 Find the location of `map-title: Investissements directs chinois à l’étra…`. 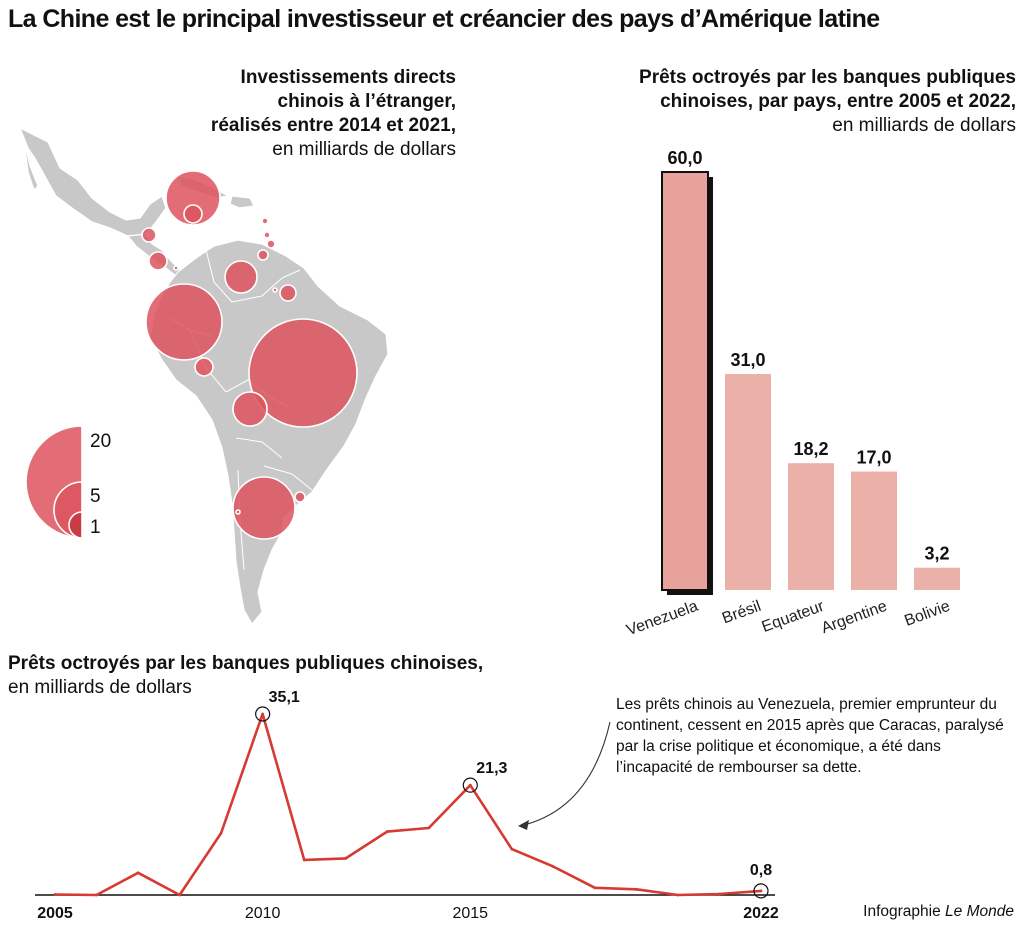

map-title: Investissements directs chinois à l’étra… is located at coordinates (333, 114).